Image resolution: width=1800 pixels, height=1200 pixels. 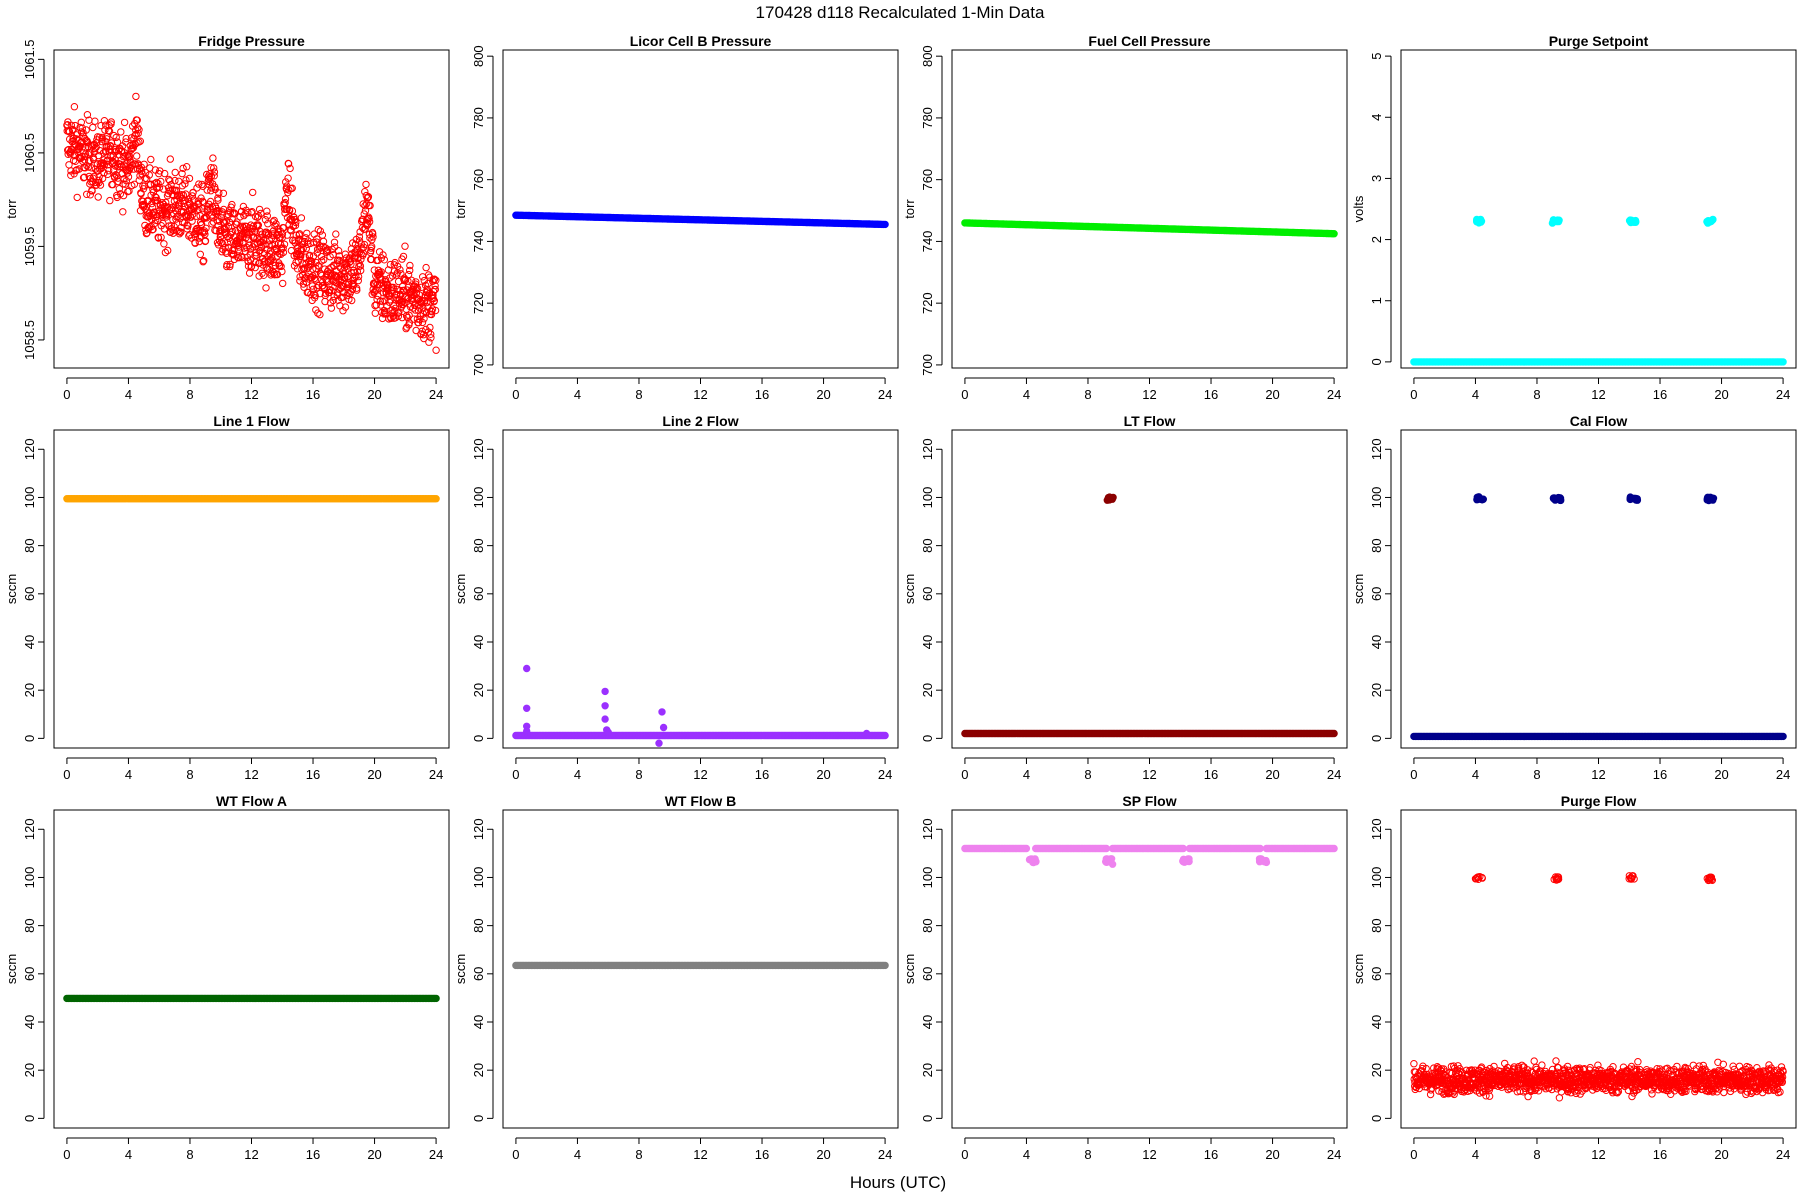 What do you see at coordinates (927, 303) in the screenshot?
I see `y-tick-label: 720` at bounding box center [927, 303].